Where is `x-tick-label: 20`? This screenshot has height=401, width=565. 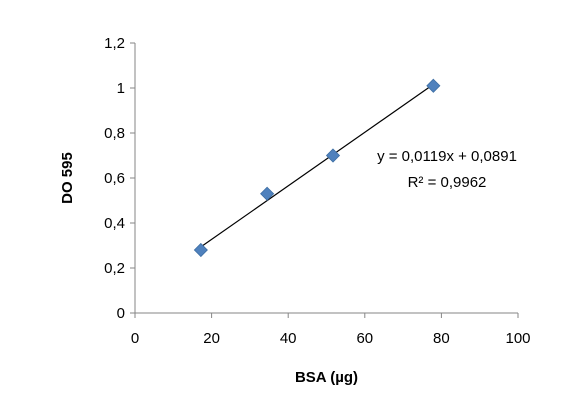 x-tick-label: 20 is located at coordinates (211, 338).